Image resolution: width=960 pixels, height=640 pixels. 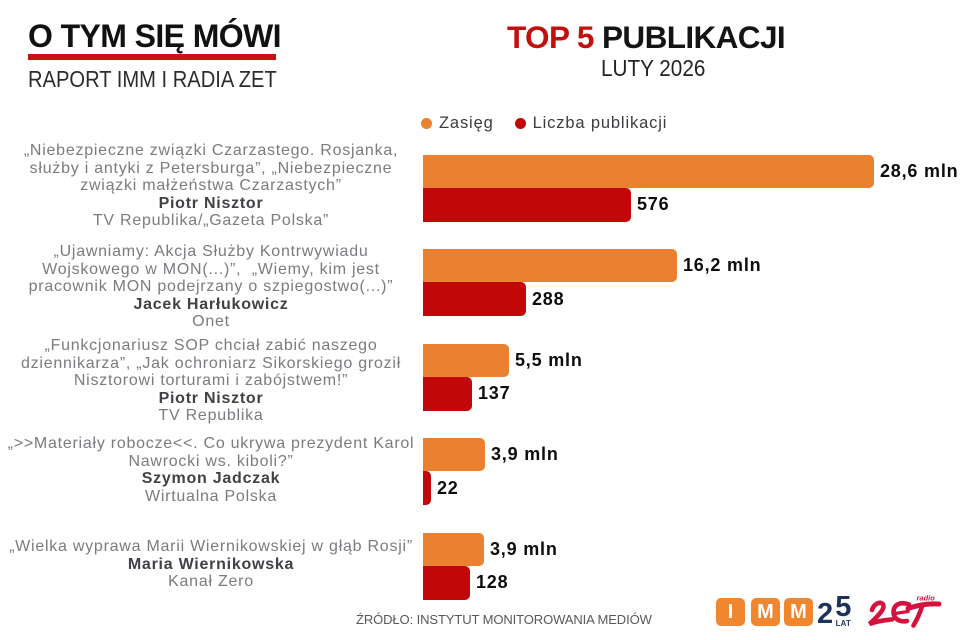 I want to click on svg-text: radio, so click(x=926, y=598).